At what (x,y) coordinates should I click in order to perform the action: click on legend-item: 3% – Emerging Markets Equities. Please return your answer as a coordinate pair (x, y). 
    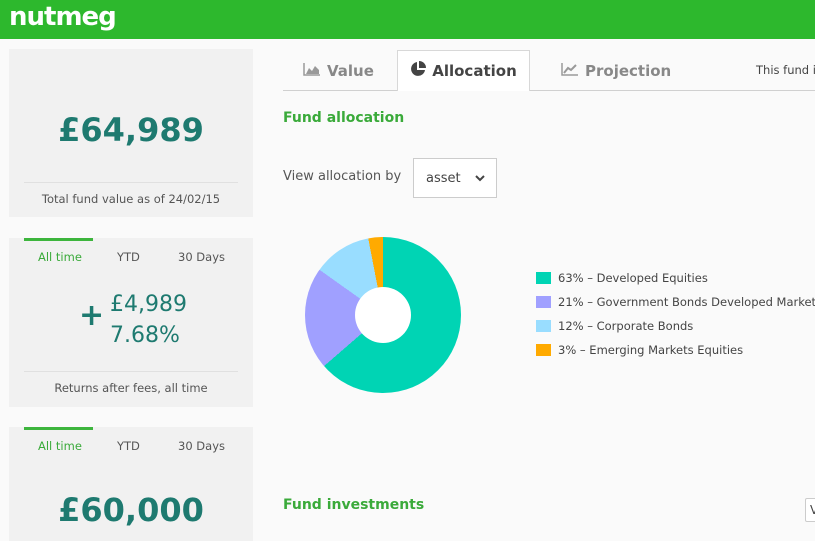
    Looking at the image, I should click on (675, 350).